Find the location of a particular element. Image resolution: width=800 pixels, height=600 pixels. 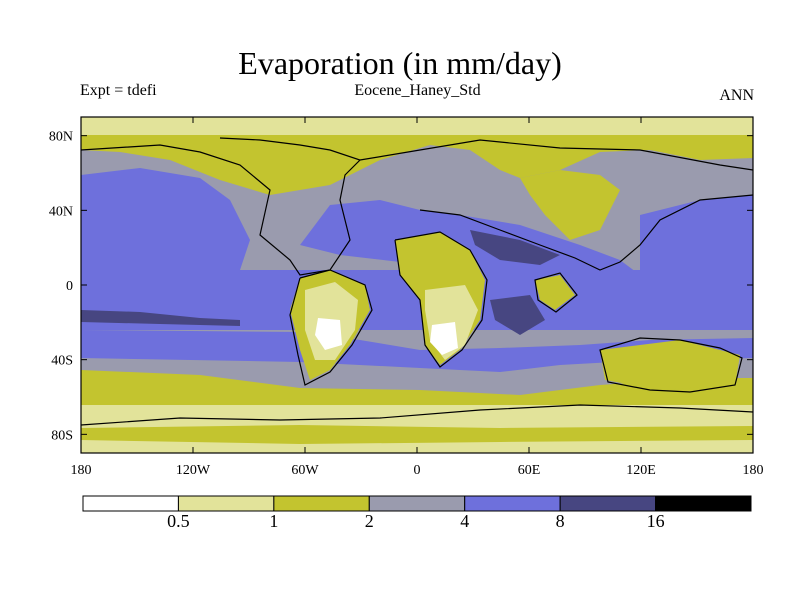

field-npac-blue is located at coordinates (165, 221).